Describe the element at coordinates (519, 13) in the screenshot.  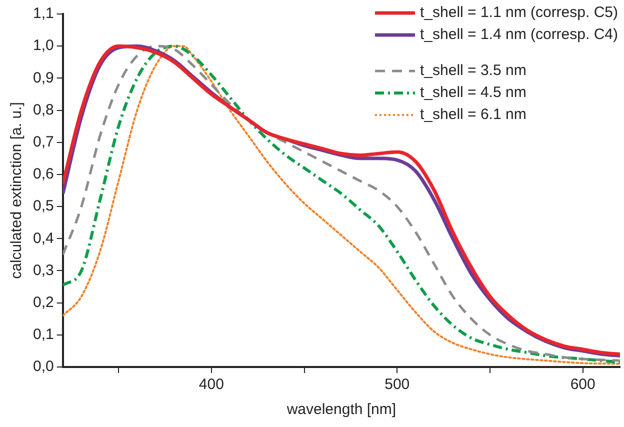
I see `legend-label: t_shell = 1.1 nm (corresp. C5)` at that location.